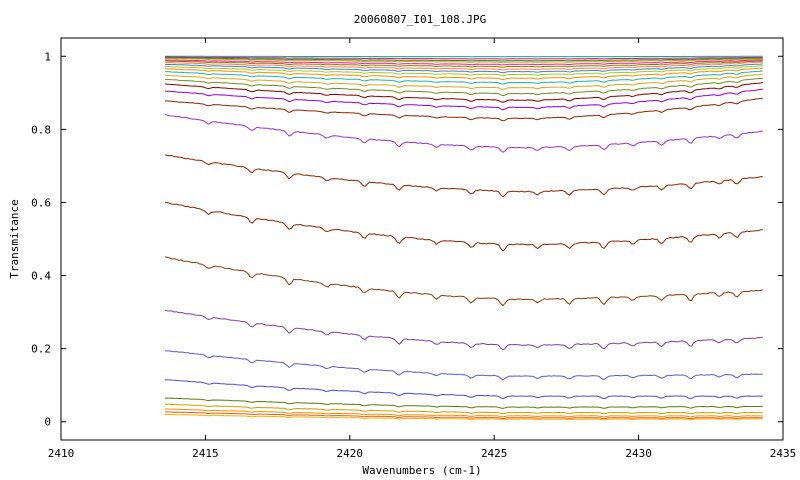 The height and width of the screenshot is (480, 800). What do you see at coordinates (41, 349) in the screenshot?
I see `y-tick-label: 0.2` at bounding box center [41, 349].